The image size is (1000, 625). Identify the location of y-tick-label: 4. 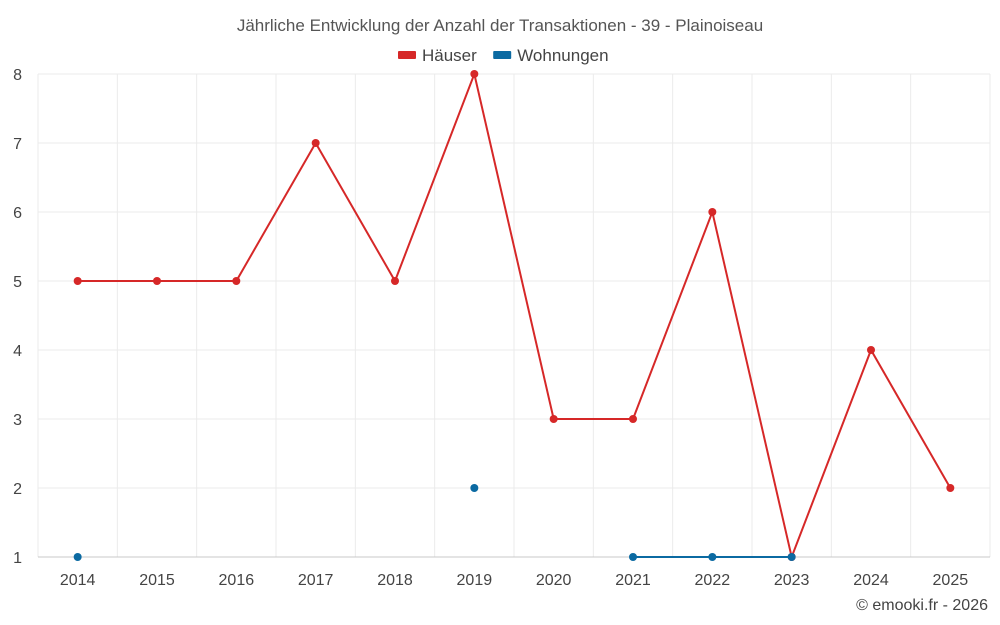
(17, 351).